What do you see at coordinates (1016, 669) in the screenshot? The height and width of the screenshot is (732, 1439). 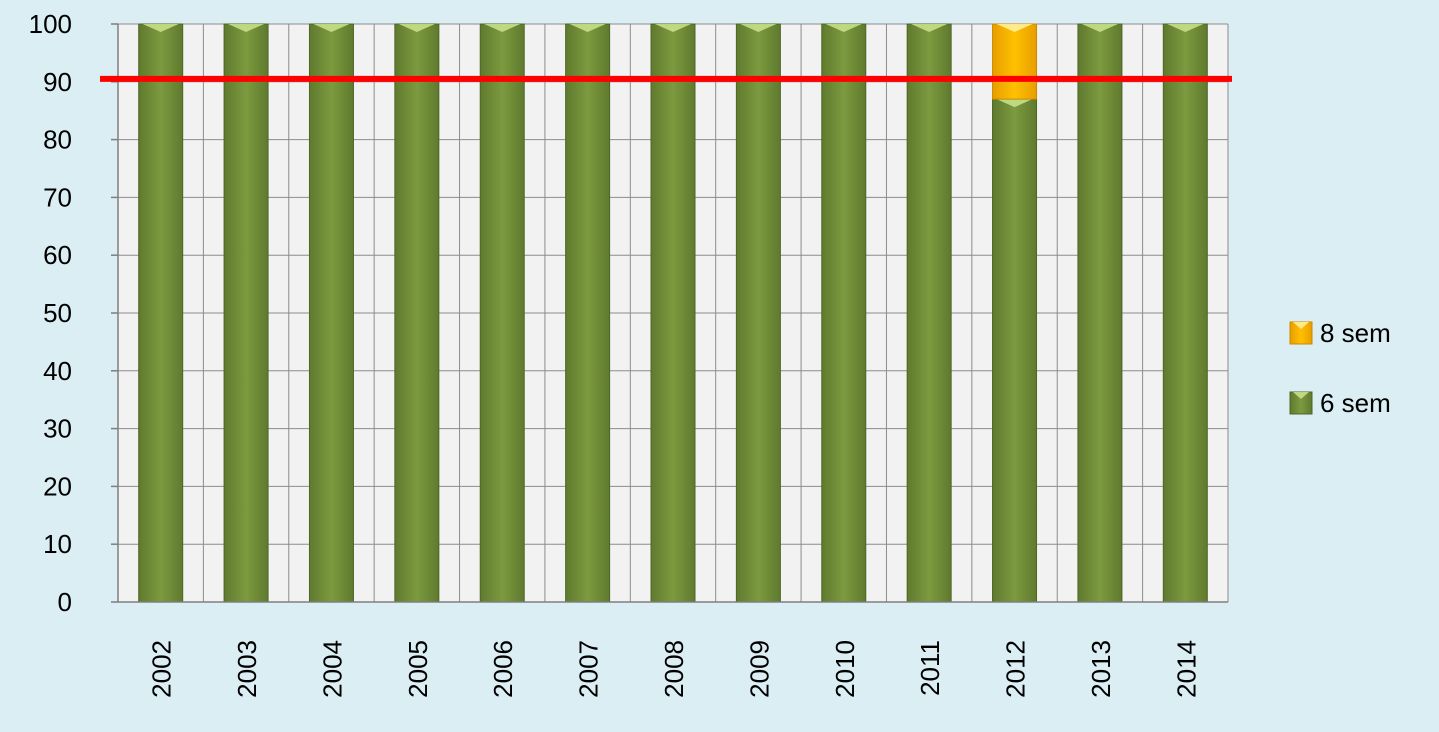 I see `x-tick-label-2012: 2012` at bounding box center [1016, 669].